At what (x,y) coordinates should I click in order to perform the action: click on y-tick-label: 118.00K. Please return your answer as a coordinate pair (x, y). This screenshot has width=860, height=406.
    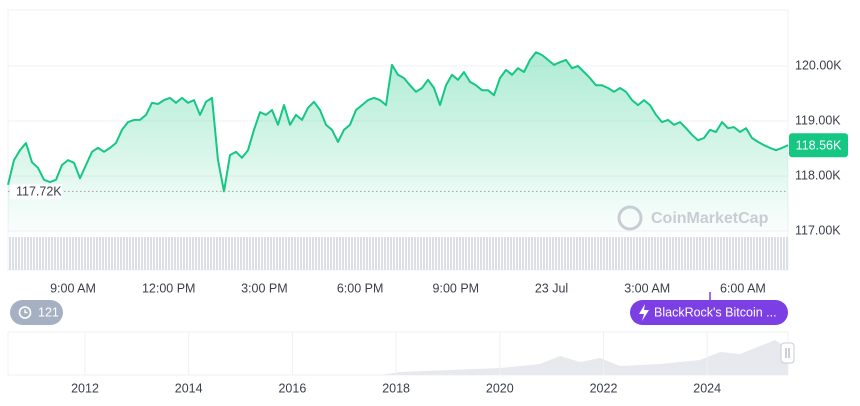
    Looking at the image, I should click on (818, 175).